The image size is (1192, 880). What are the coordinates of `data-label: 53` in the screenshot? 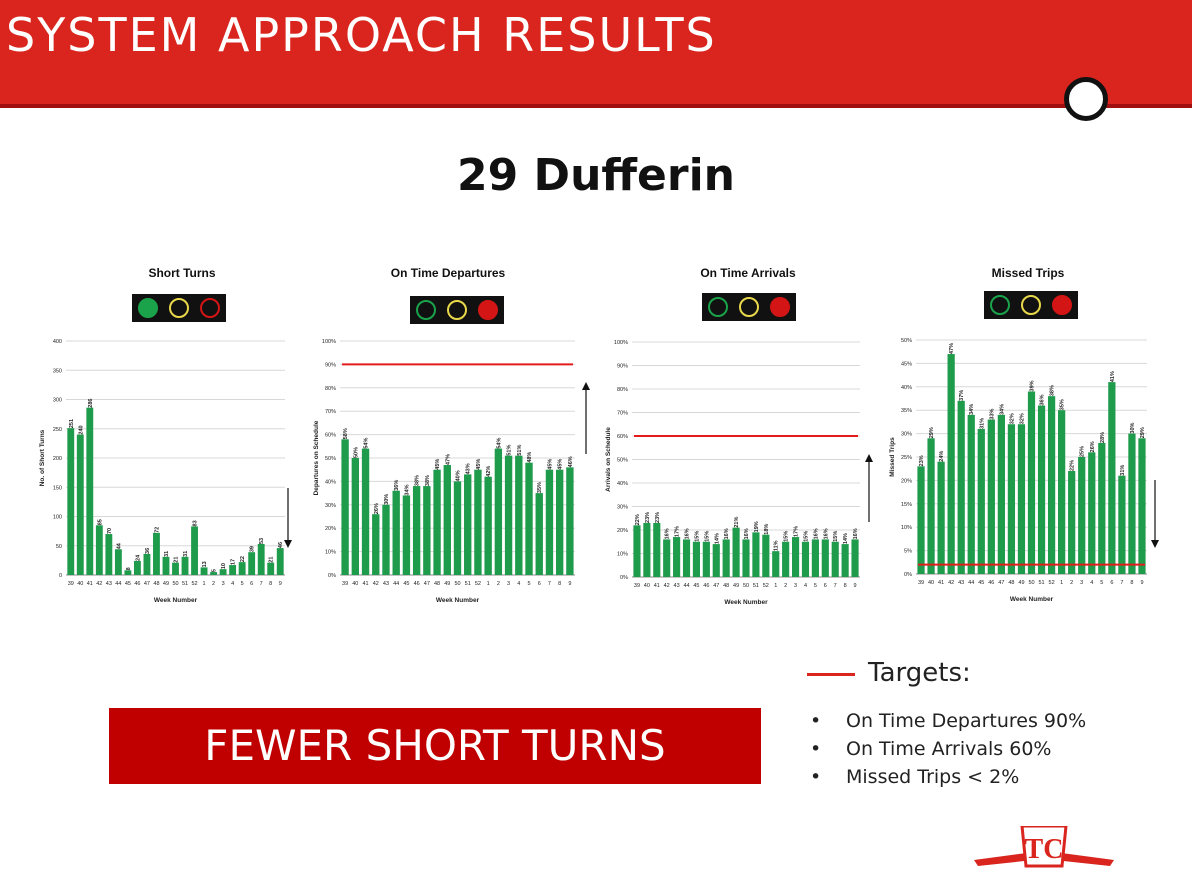 It's located at (262, 541).